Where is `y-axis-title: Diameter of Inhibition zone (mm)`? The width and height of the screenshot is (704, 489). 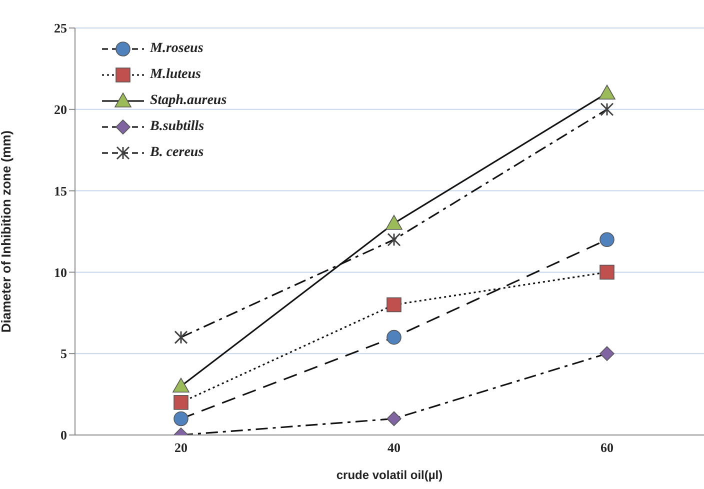 y-axis-title: Diameter of Inhibition zone (mm) is located at coordinates (7, 231).